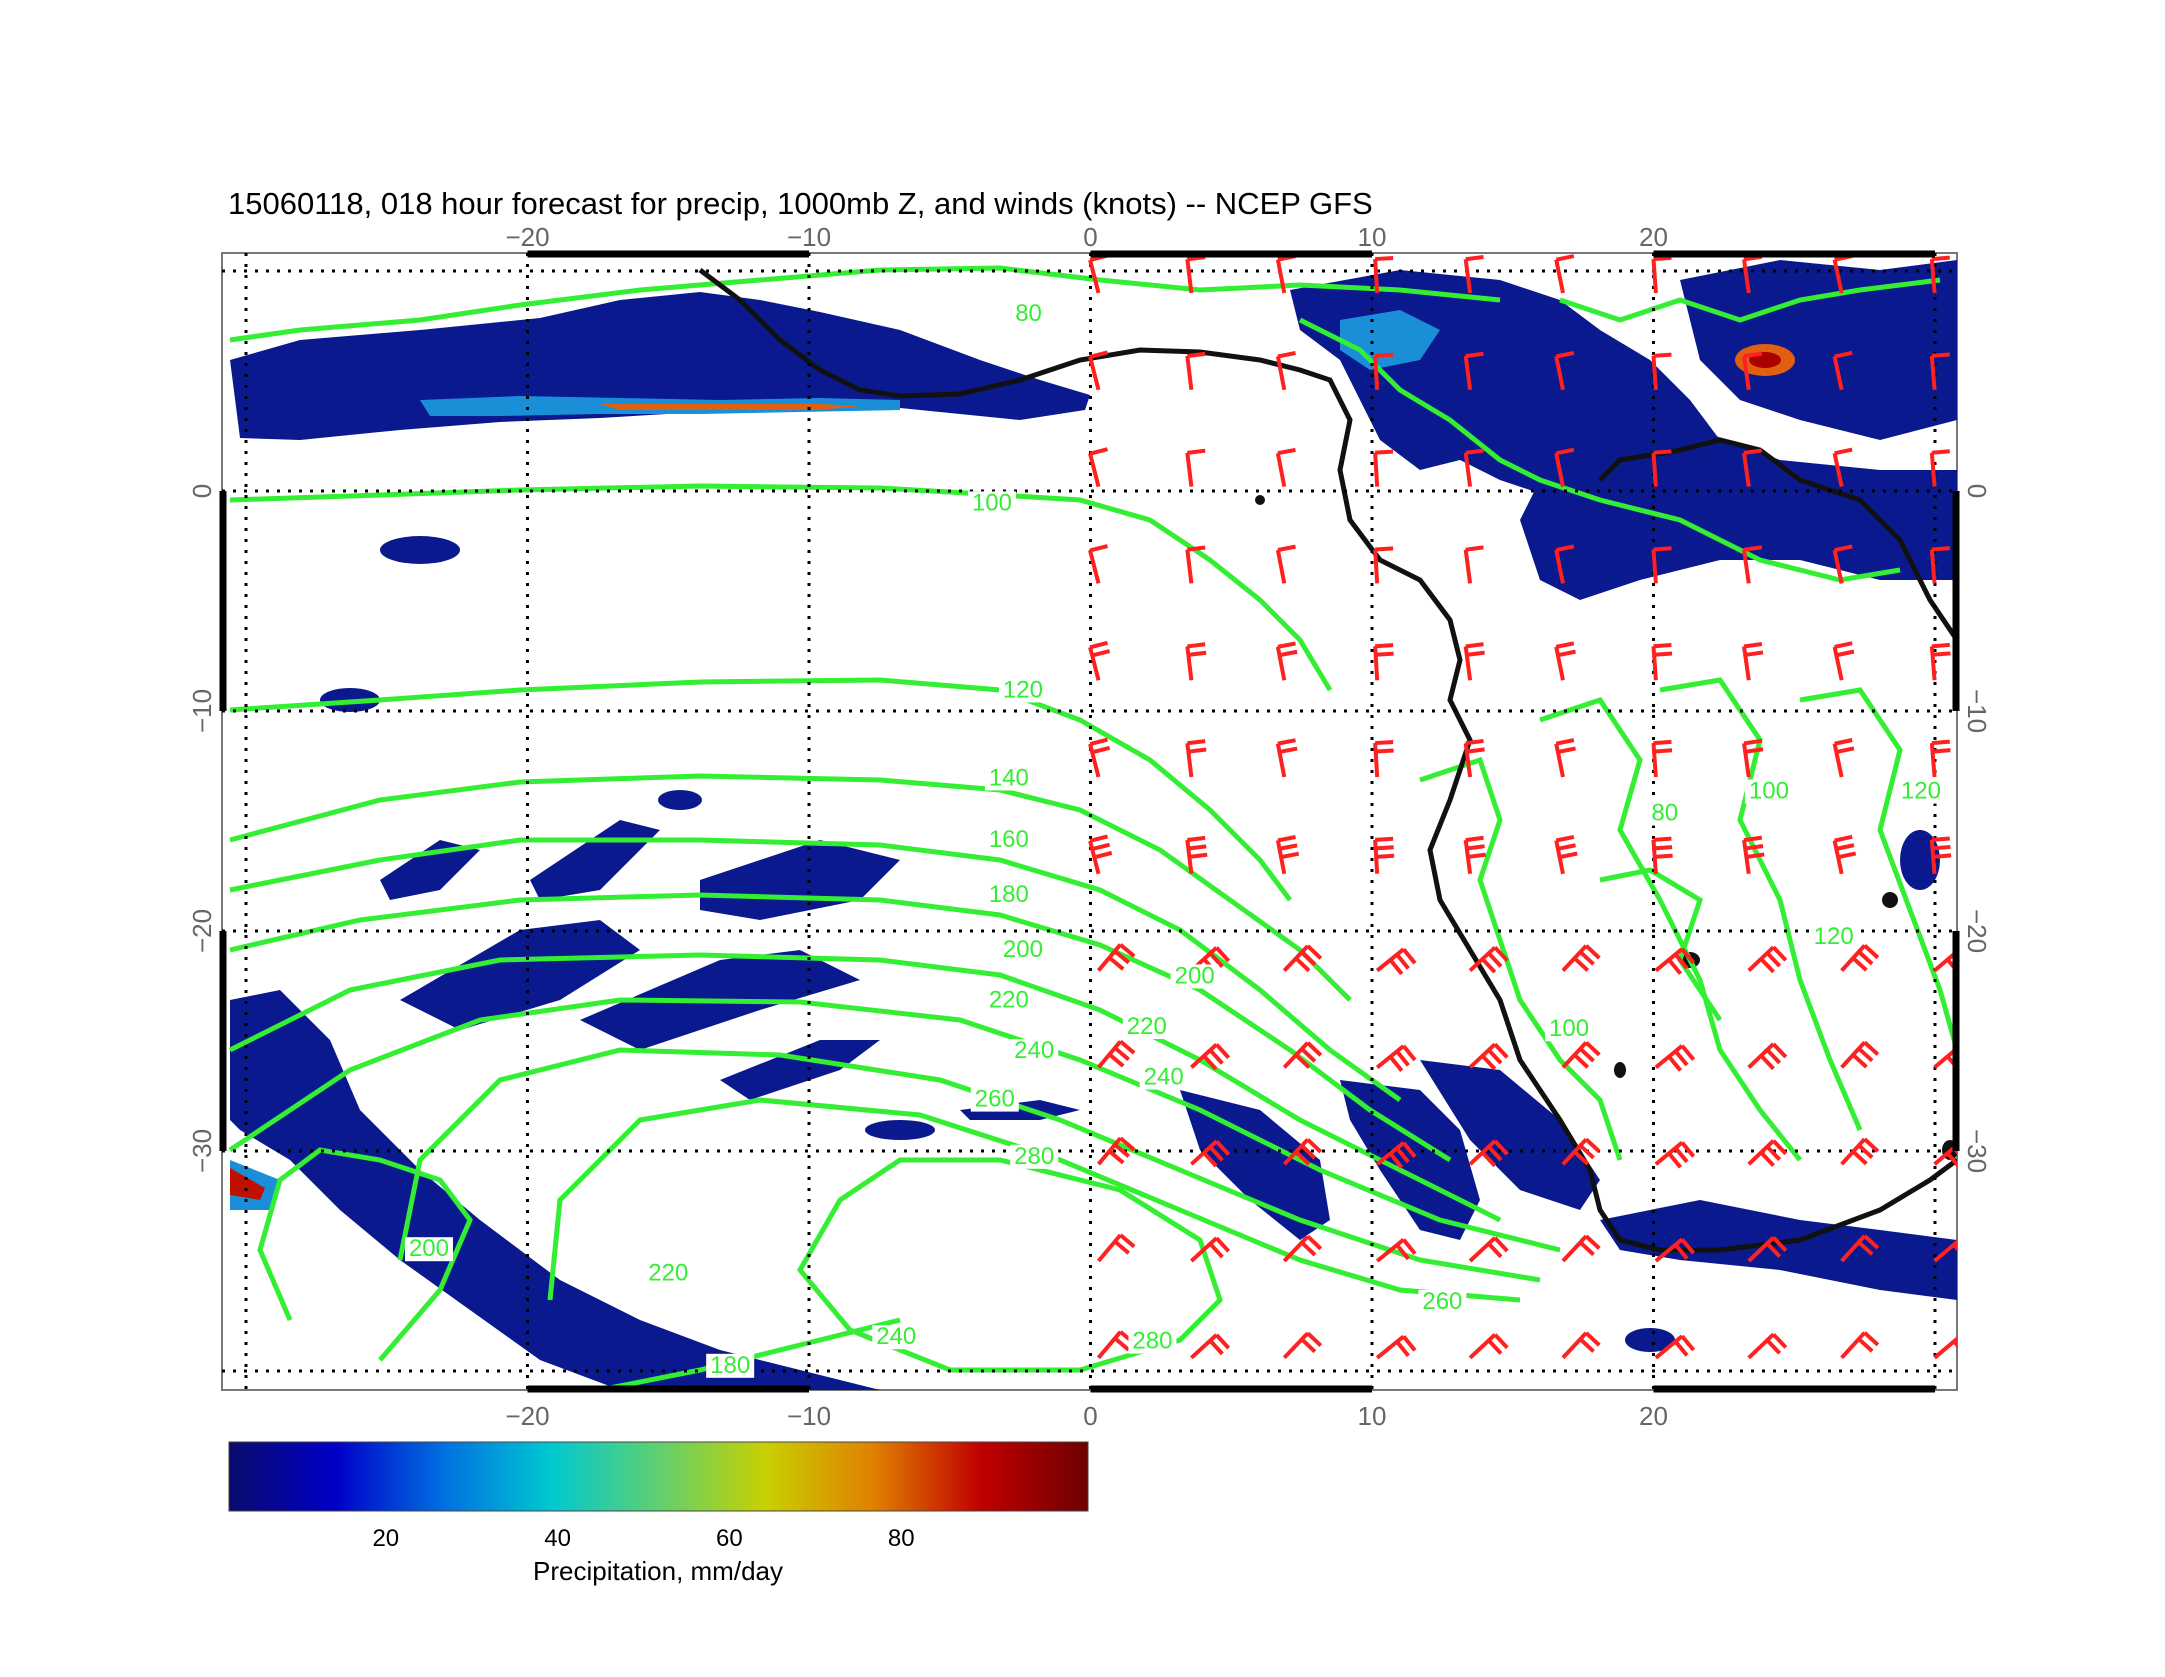  Describe the element at coordinates (1009, 777) in the screenshot. I see `contour-label-2: 140` at that location.